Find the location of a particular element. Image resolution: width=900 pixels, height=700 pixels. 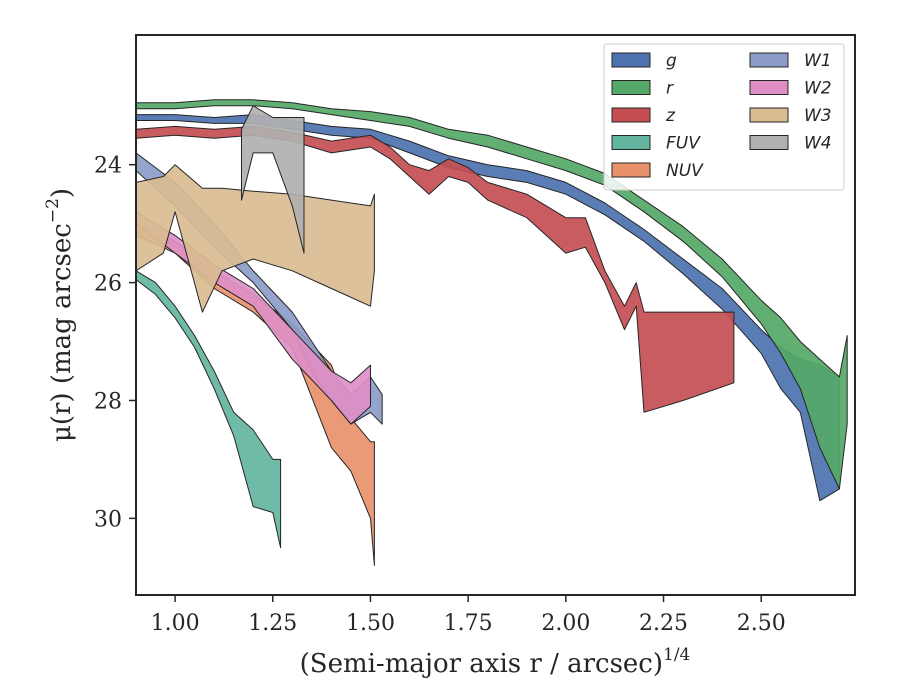

x-tick-label: 2.25 is located at coordinates (663, 623).